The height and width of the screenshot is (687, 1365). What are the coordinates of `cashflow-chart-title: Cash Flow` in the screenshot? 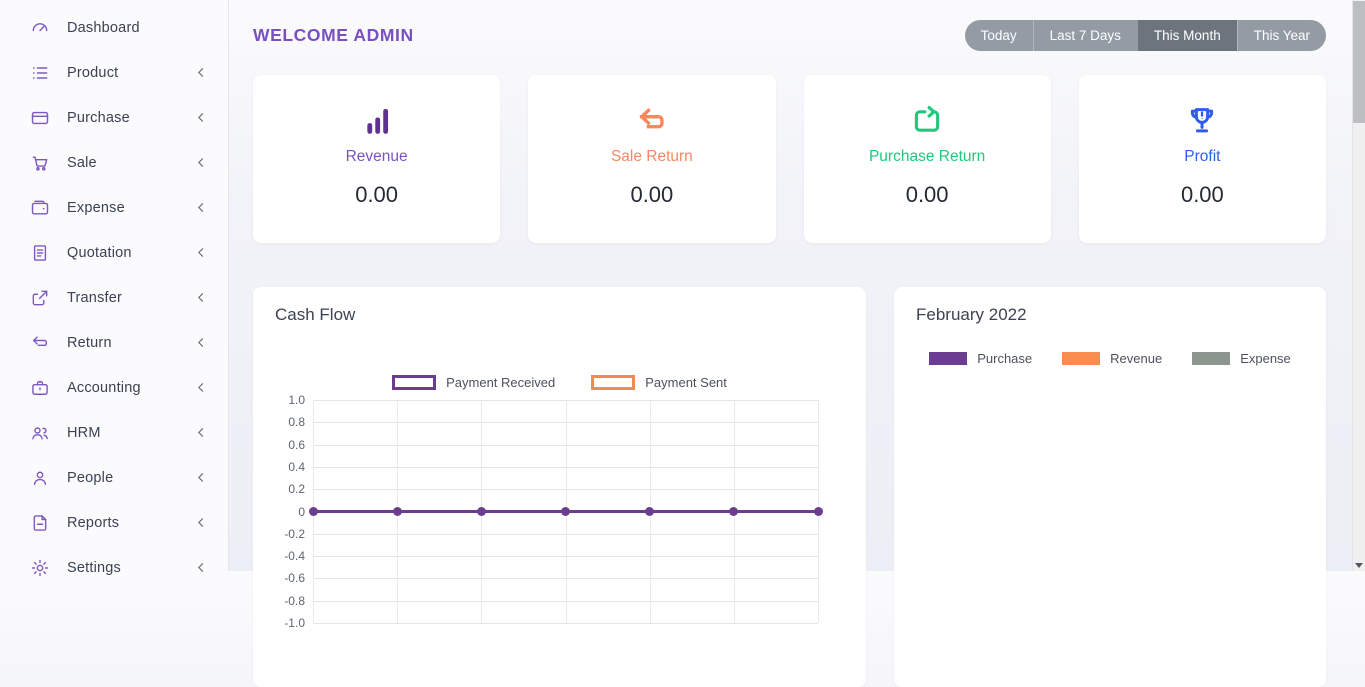 It's located at (315, 314).